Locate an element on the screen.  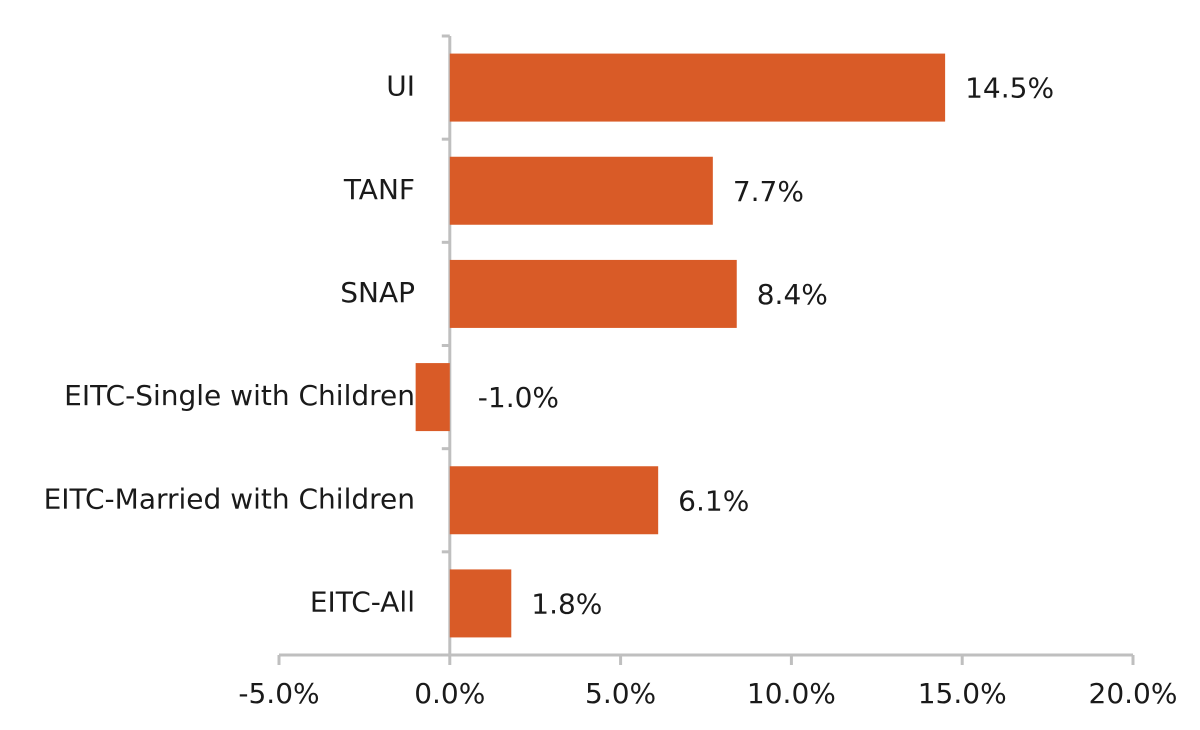
x-tick-label: 5.0% is located at coordinates (620, 693).